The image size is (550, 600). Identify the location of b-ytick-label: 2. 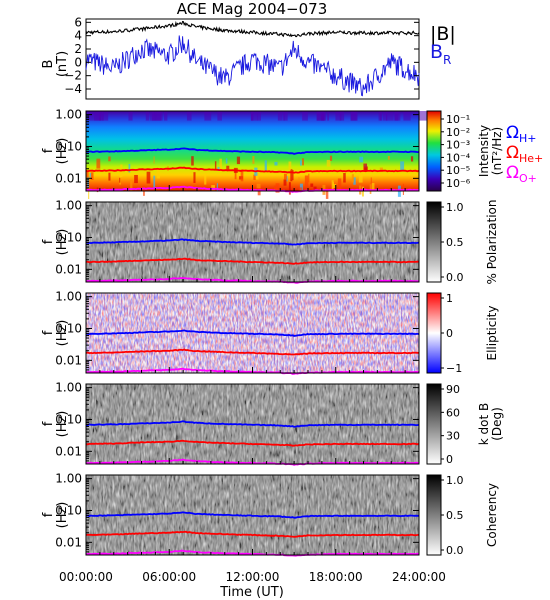
(78, 49).